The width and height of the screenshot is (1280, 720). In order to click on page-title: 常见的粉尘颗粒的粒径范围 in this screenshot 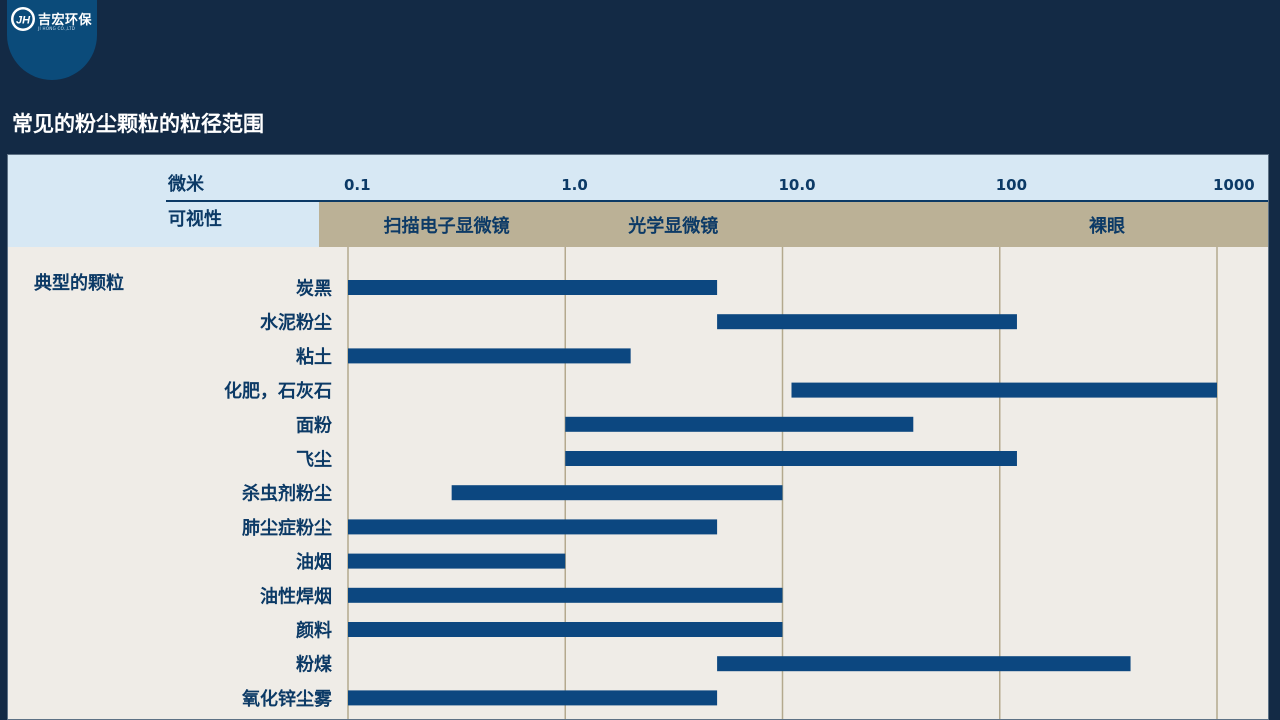, I will do `click(138, 124)`.